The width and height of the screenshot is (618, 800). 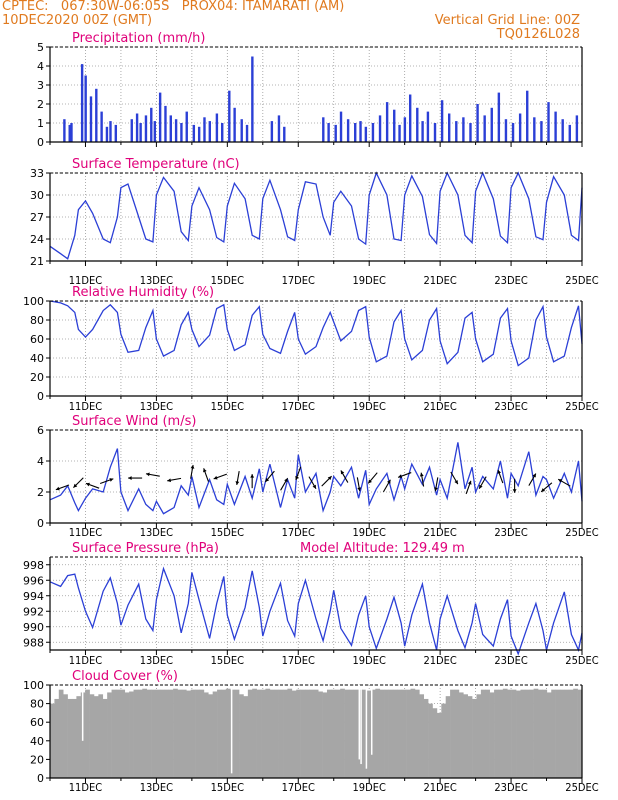 What do you see at coordinates (510, 532) in the screenshot?
I see `wind-xtick-label: 23DEC` at bounding box center [510, 532].